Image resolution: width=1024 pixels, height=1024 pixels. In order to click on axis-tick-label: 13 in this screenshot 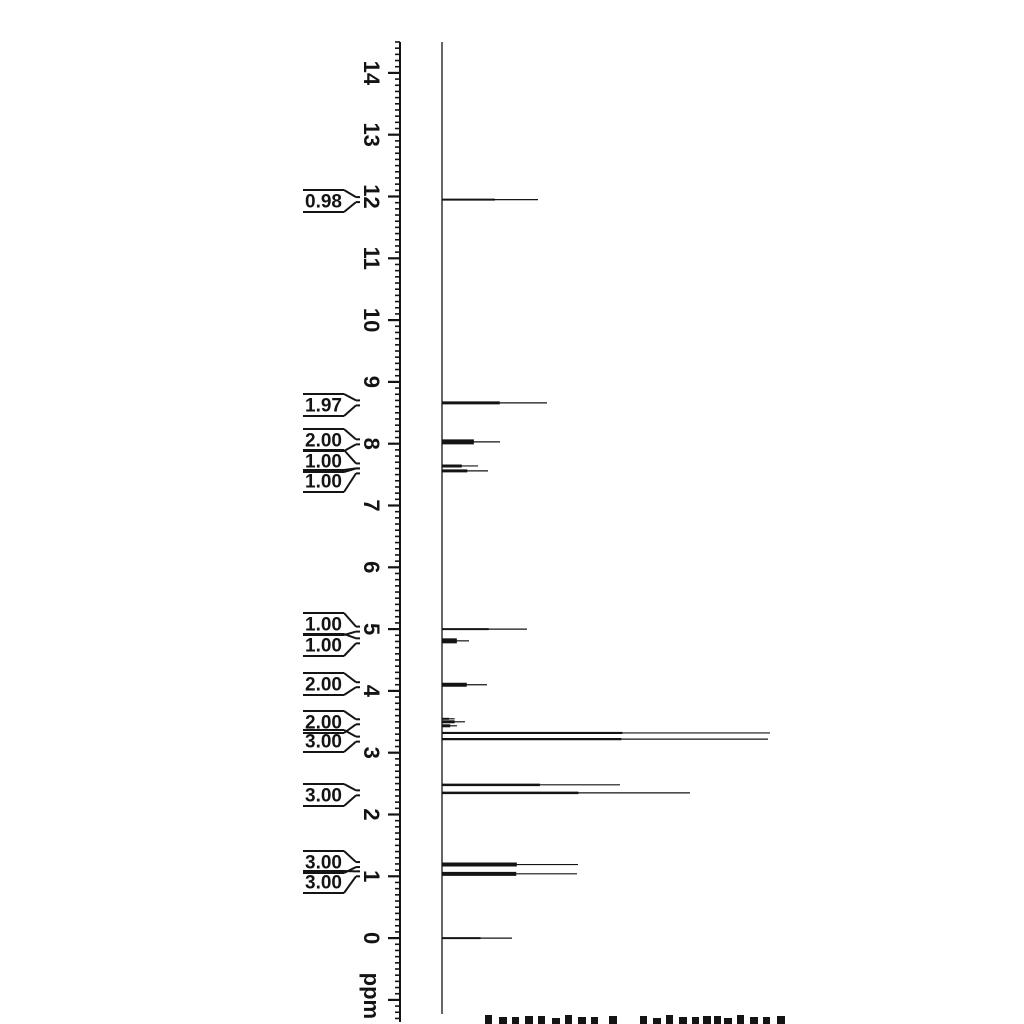, I will do `click(371, 134)`.